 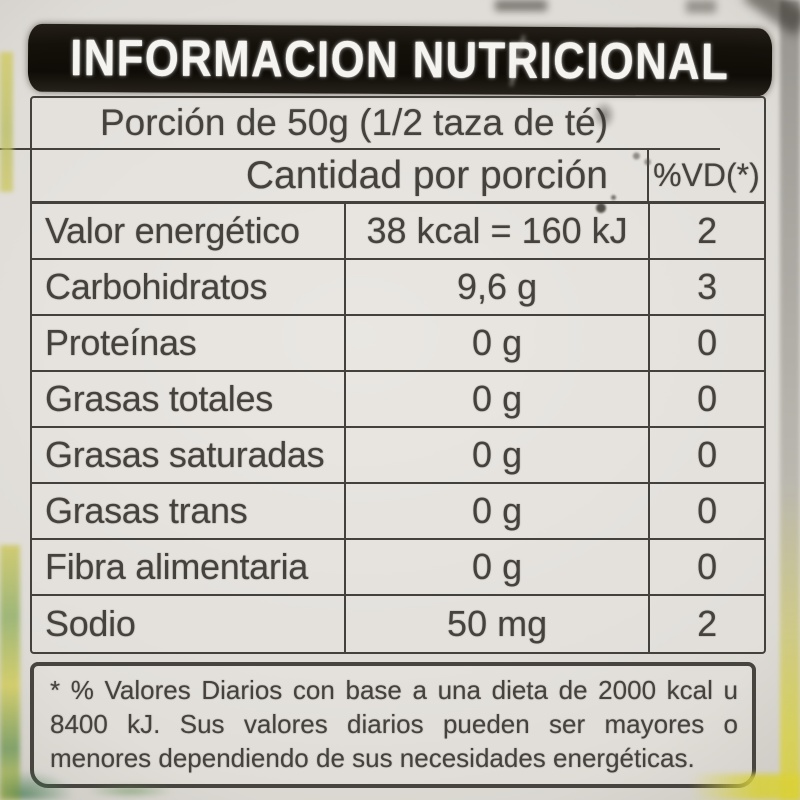 What do you see at coordinates (10, 672) in the screenshot?
I see `label-edge-color-patch-left-bottom` at bounding box center [10, 672].